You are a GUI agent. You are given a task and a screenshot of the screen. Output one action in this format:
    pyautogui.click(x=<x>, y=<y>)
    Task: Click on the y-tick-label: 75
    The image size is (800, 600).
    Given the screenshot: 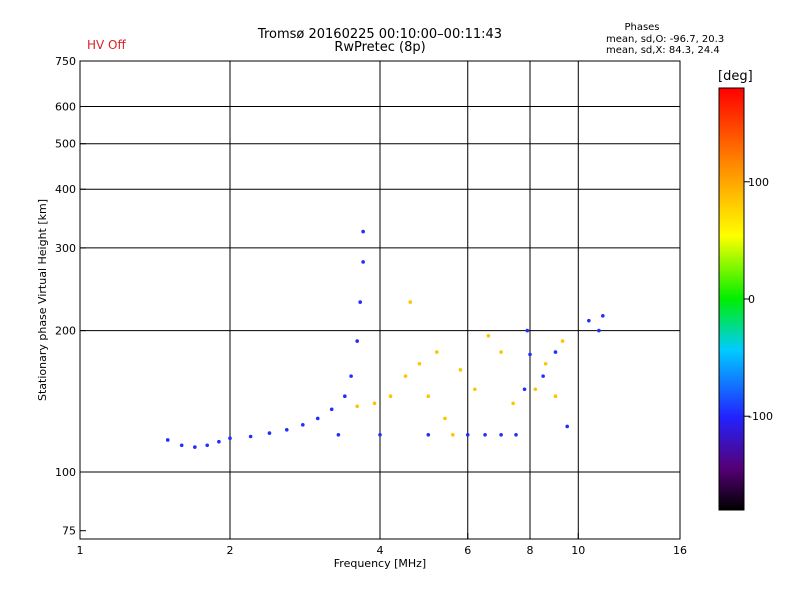 What is the action you would take?
    pyautogui.click(x=69, y=531)
    